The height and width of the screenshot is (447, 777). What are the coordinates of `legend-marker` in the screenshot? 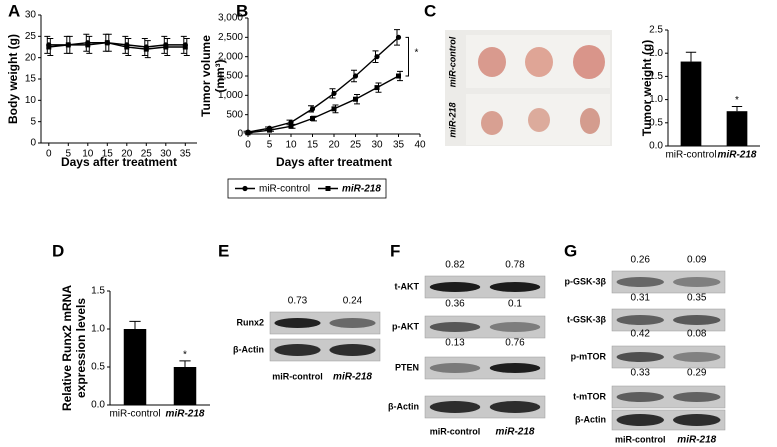 It's located at (328, 188).